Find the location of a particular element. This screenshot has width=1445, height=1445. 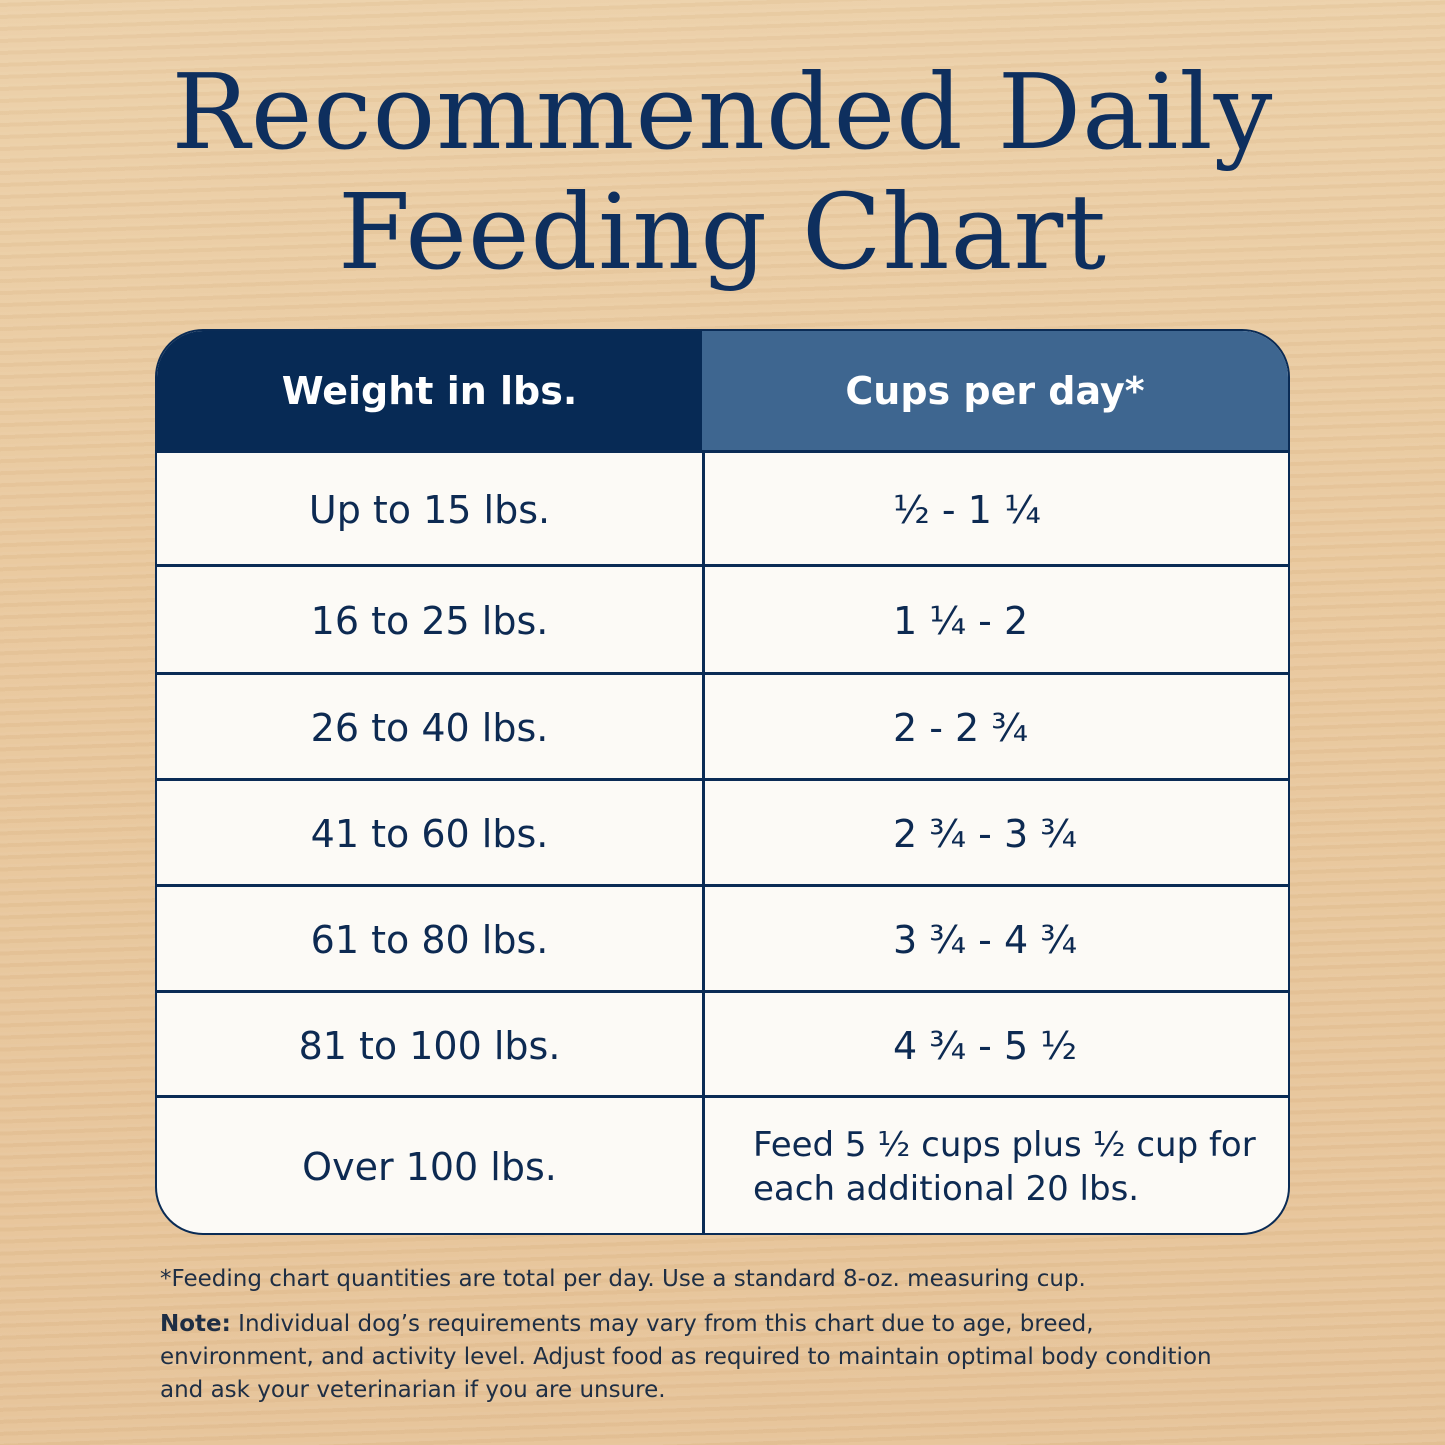

weight-cell: 41 to 60 lbs. is located at coordinates (429, 834).